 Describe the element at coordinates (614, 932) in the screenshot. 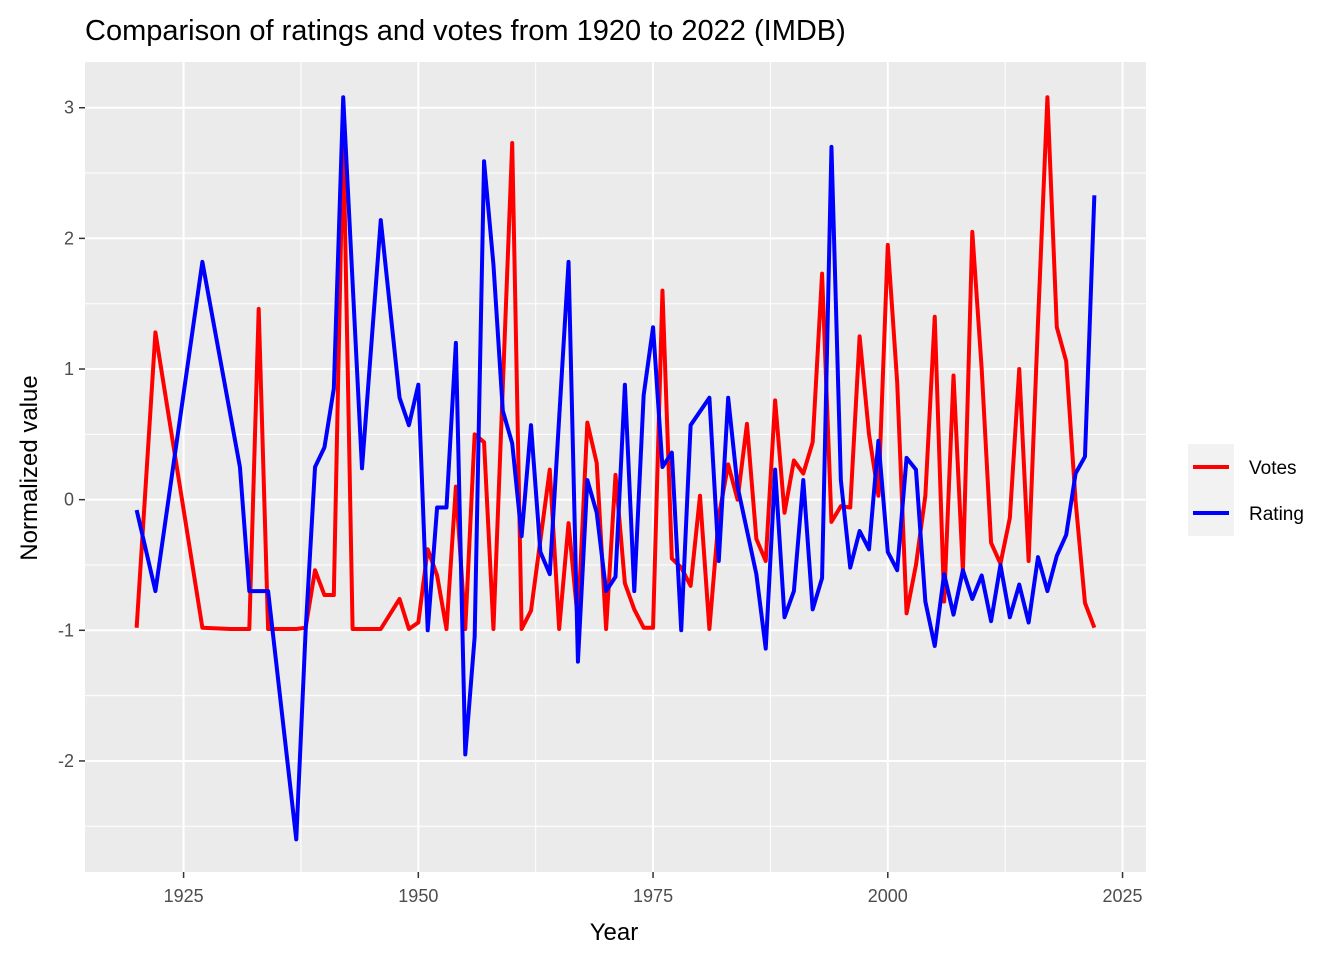

I see `x-axis-title: Year` at that location.